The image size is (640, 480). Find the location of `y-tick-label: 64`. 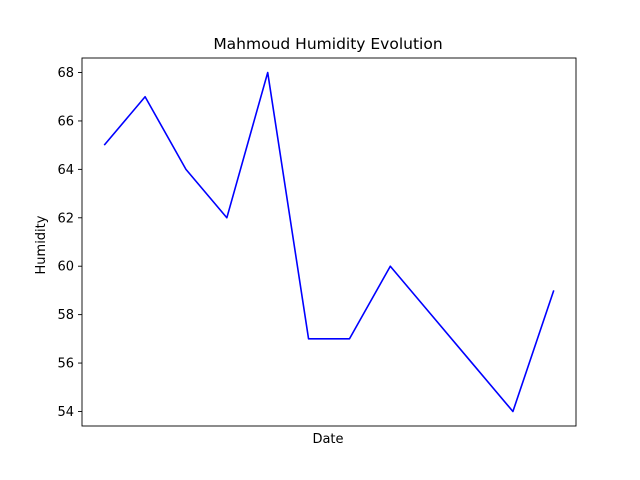

y-tick-label: 64 is located at coordinates (65, 170).